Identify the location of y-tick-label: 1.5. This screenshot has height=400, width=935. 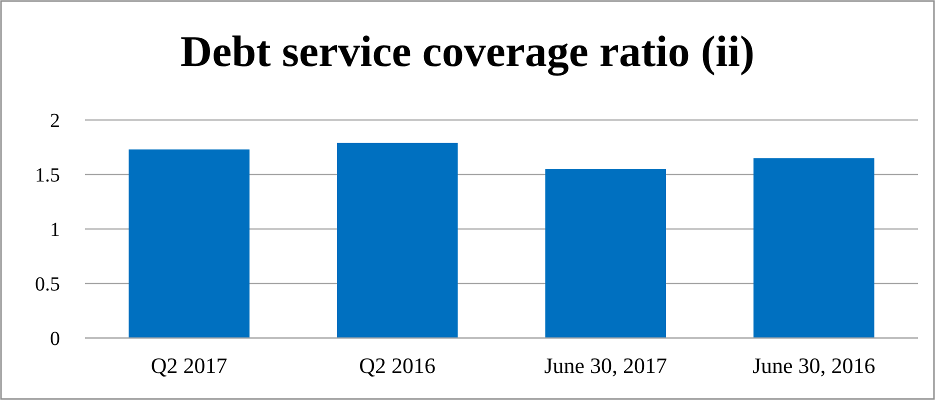
(47, 175).